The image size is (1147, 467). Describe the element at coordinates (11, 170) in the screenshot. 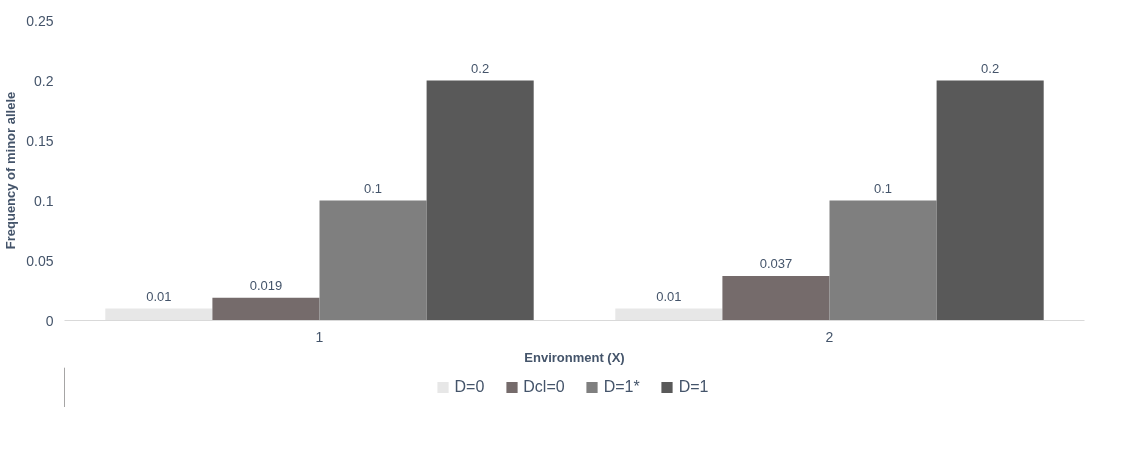

I see `y-axis-title: Frequency of minor allele` at that location.